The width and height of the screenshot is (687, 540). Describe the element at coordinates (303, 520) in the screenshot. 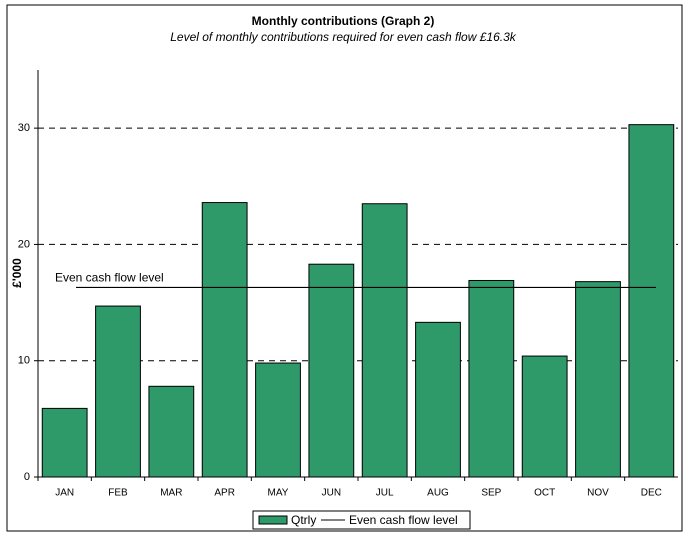

I see `legend-label: Qtrly` at that location.